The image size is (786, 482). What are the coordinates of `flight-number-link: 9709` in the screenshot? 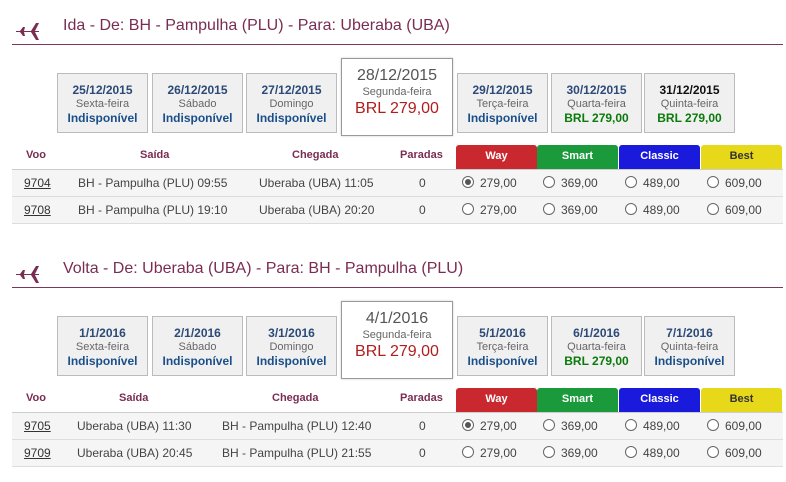 It's located at (37, 453).